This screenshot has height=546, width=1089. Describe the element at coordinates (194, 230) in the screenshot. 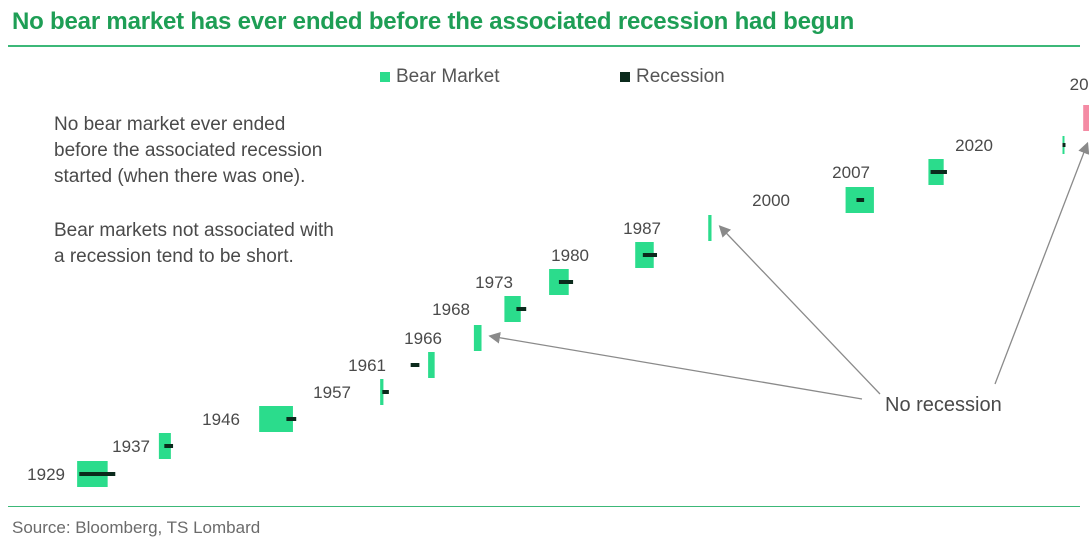

I see `note-line-5: Bear markets not associated with` at that location.